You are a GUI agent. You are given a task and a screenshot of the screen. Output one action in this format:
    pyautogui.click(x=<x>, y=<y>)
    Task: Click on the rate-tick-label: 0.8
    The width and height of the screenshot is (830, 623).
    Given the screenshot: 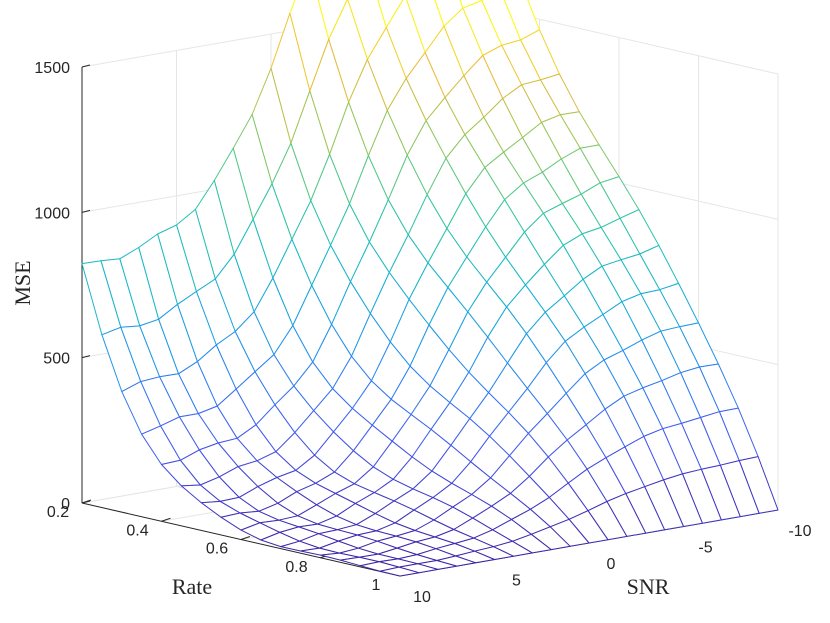 What is the action you would take?
    pyautogui.click(x=296, y=567)
    